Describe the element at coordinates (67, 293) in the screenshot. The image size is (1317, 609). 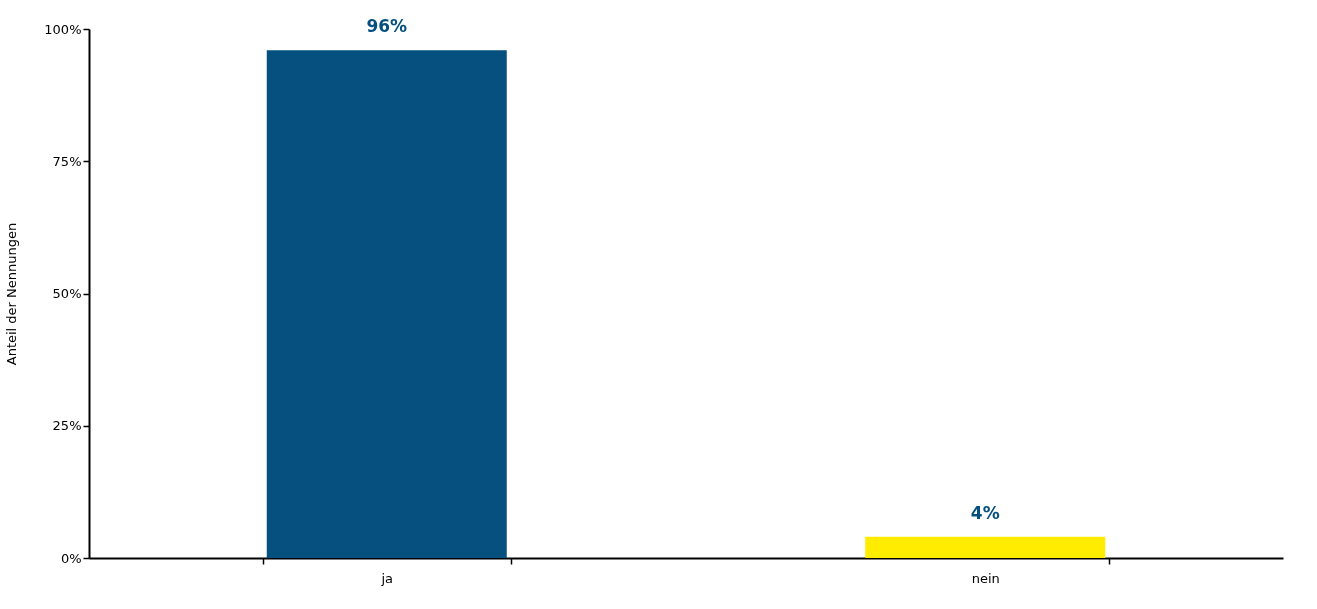
I see `y-tick-label: 50%` at that location.